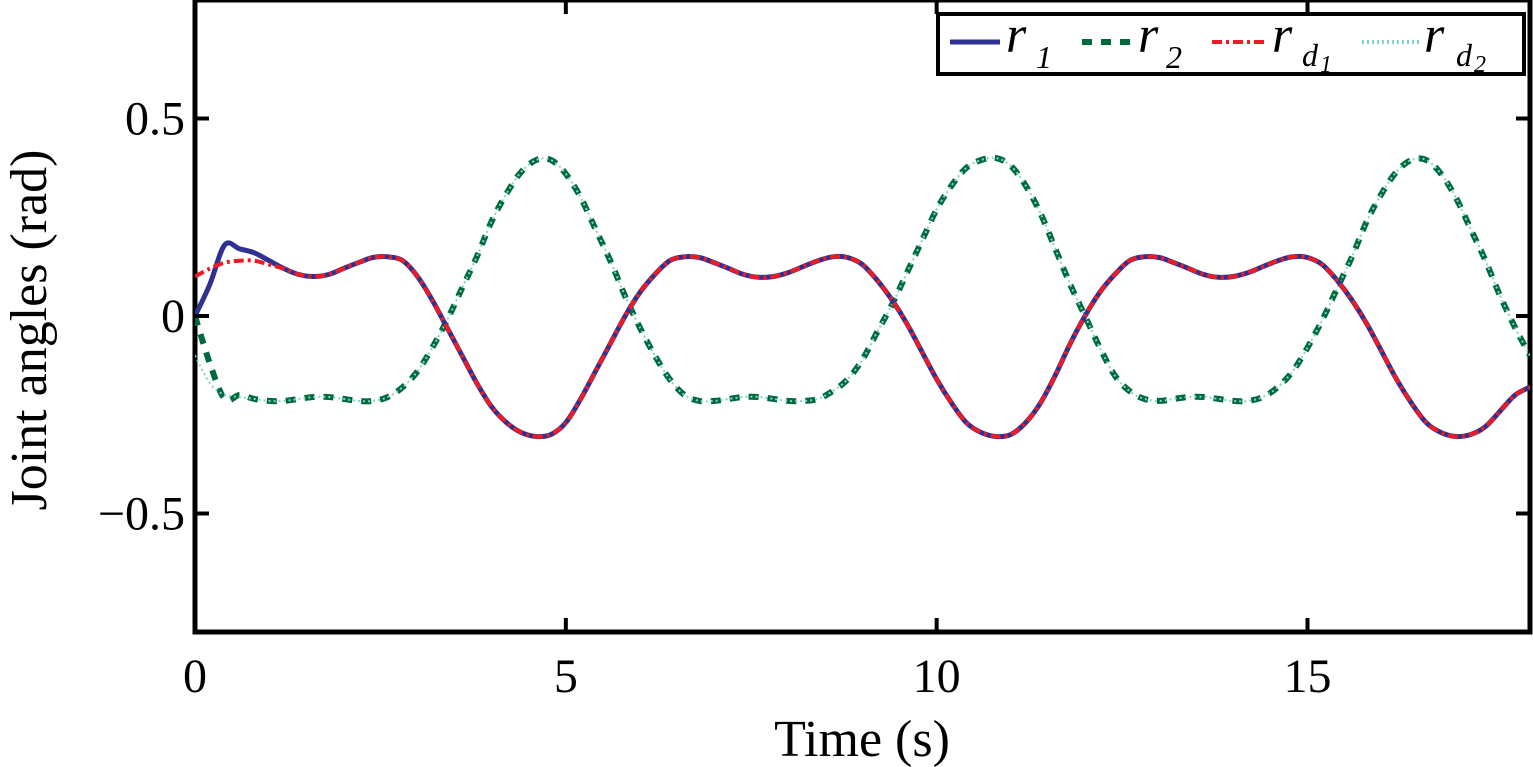 Image resolution: width=1533 pixels, height=767 pixels. I want to click on legend-sub-rd2: d, so click(1464, 55).